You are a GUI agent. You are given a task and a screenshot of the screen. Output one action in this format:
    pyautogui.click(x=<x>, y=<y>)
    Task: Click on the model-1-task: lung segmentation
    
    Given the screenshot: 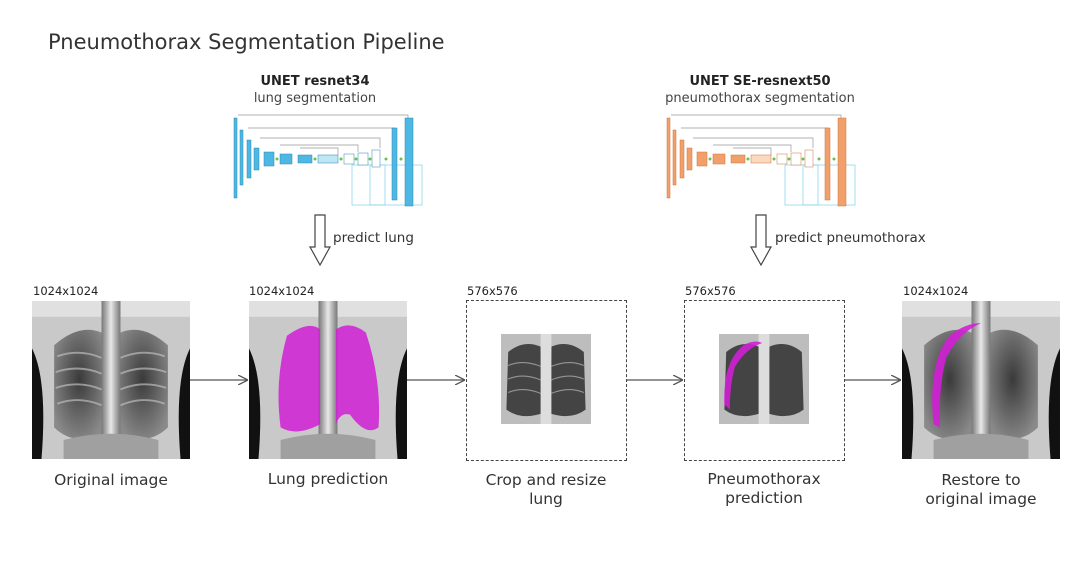 What is the action you would take?
    pyautogui.click(x=315, y=98)
    